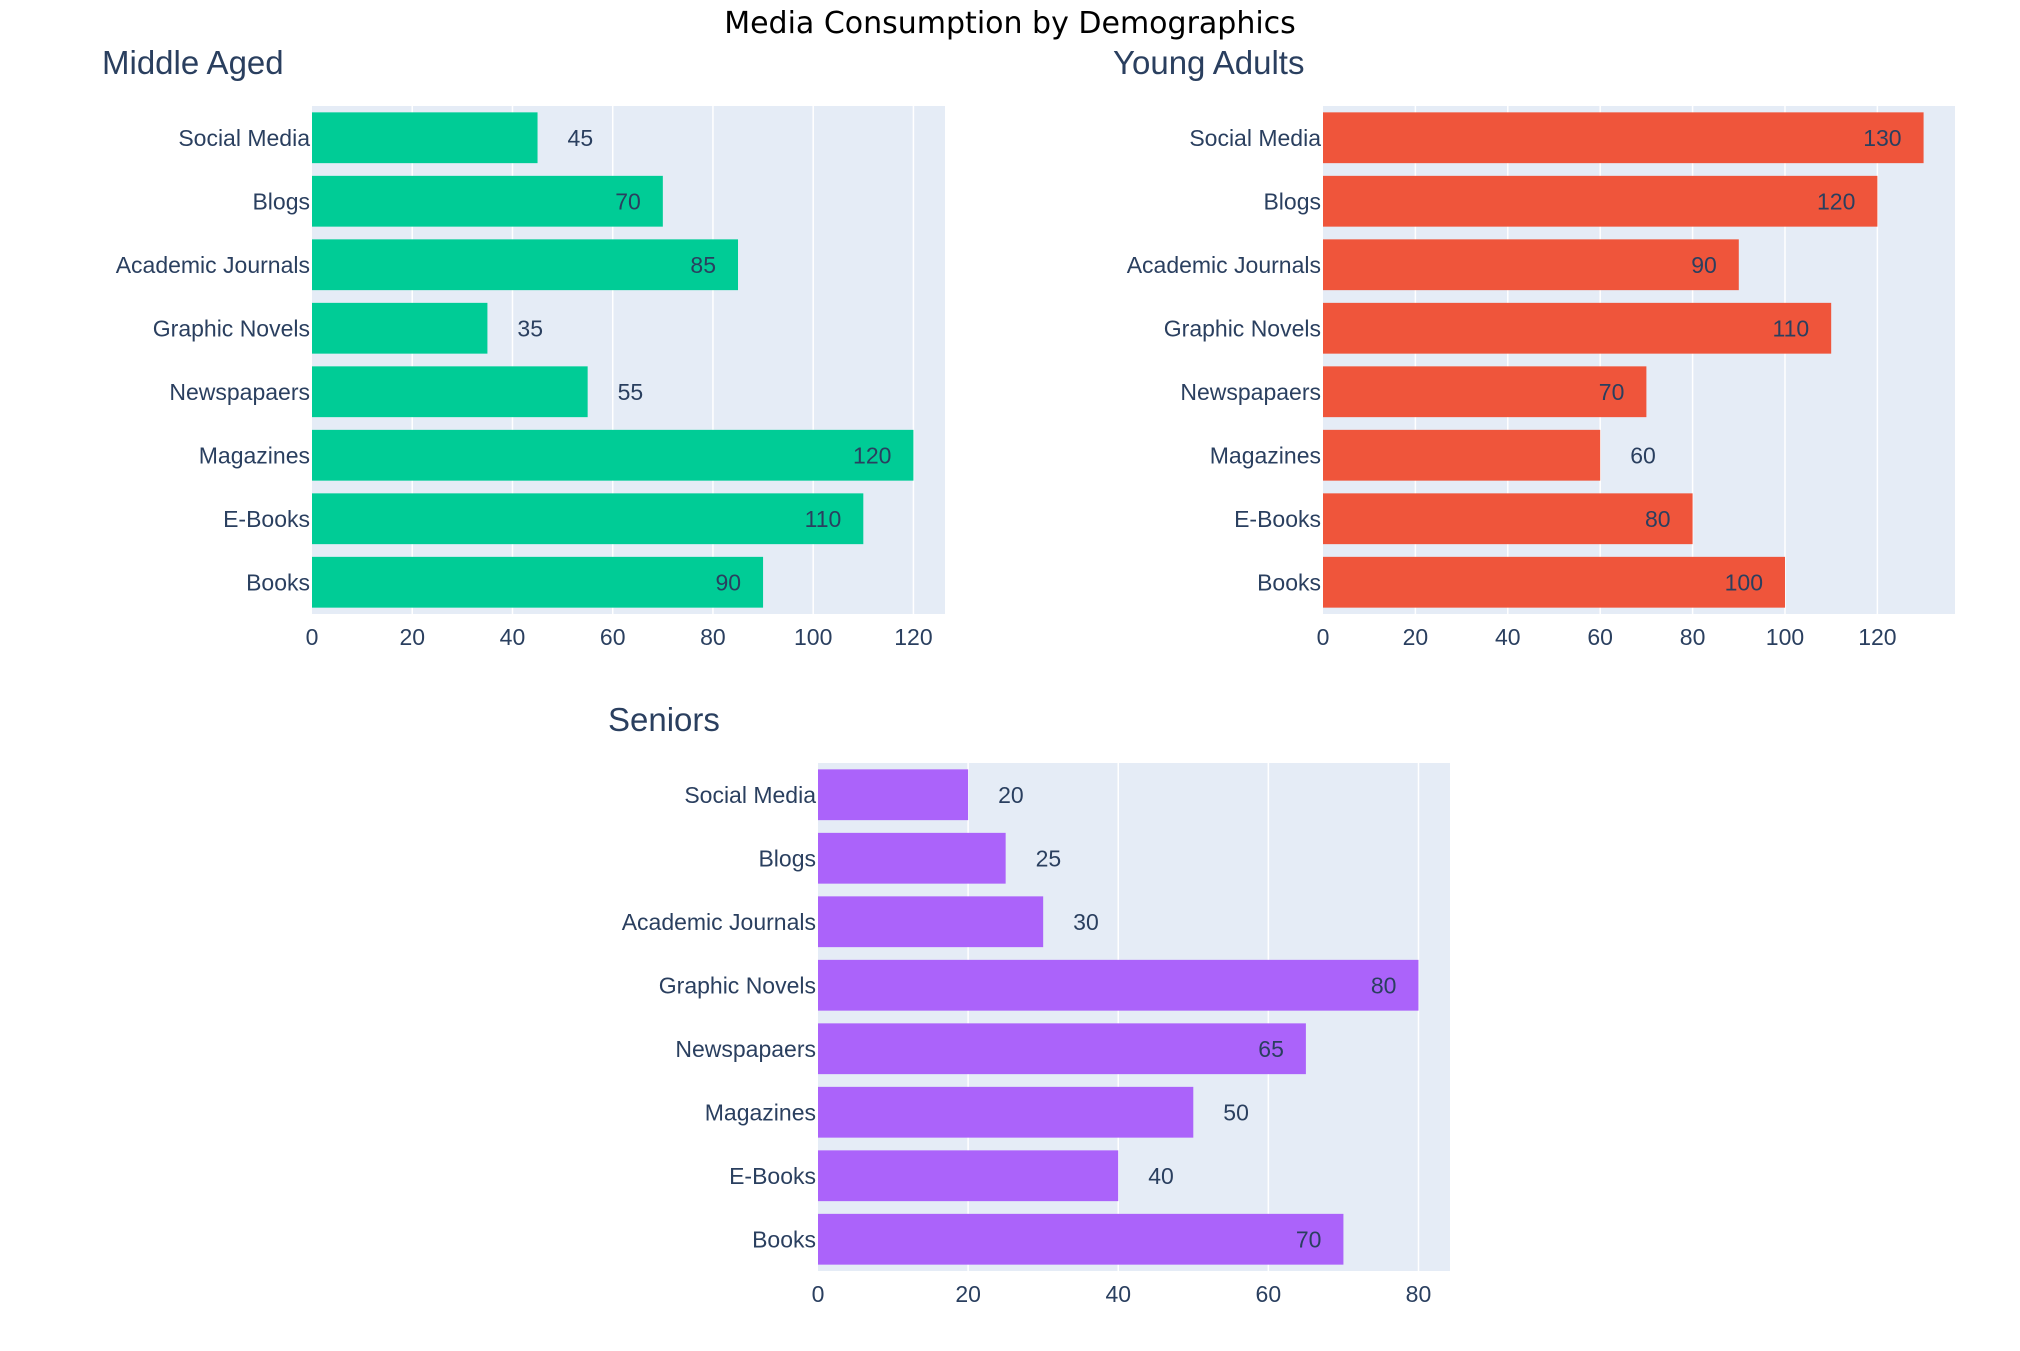 This screenshot has height=1351, width=2020. What do you see at coordinates (1643, 455) in the screenshot?
I see `data-label: 60` at bounding box center [1643, 455].